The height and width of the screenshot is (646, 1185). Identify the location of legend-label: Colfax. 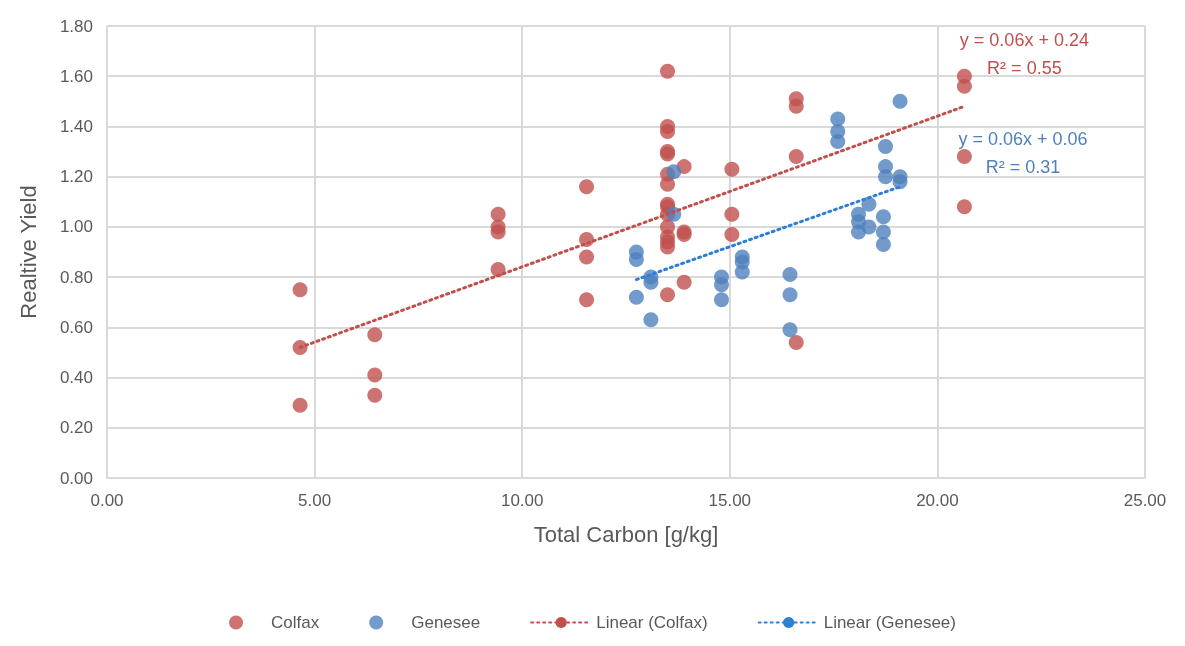
(295, 622).